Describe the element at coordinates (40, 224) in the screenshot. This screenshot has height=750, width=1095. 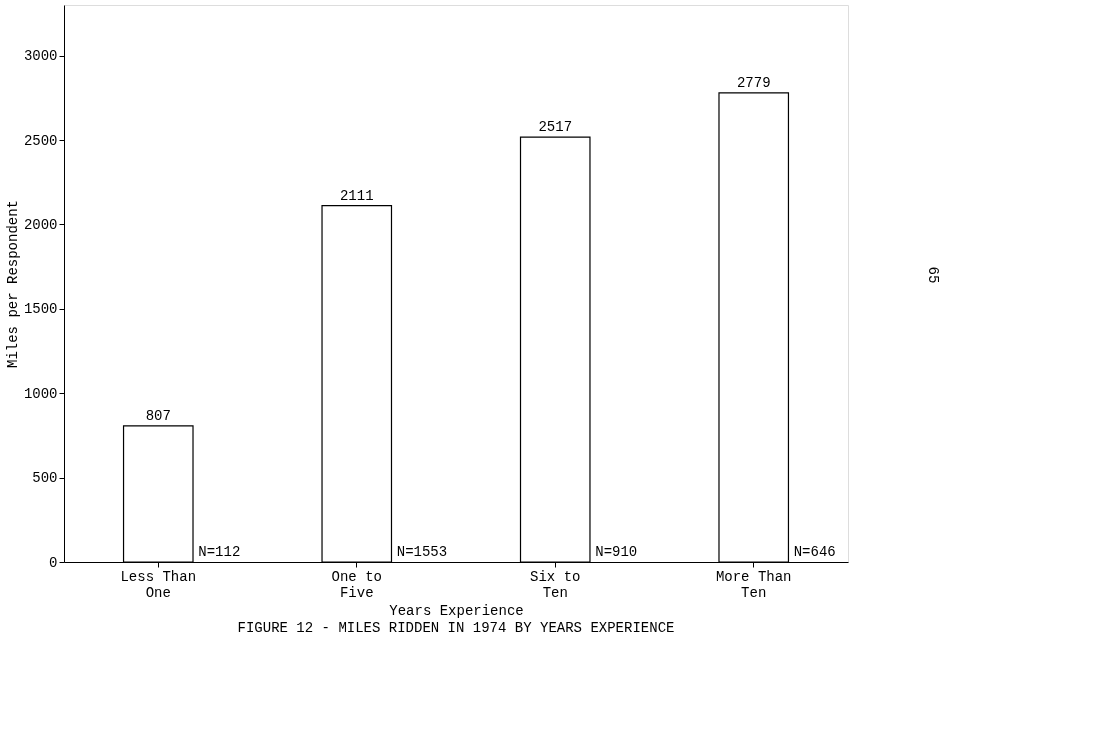
I see `y-tick-label: 2000` at that location.